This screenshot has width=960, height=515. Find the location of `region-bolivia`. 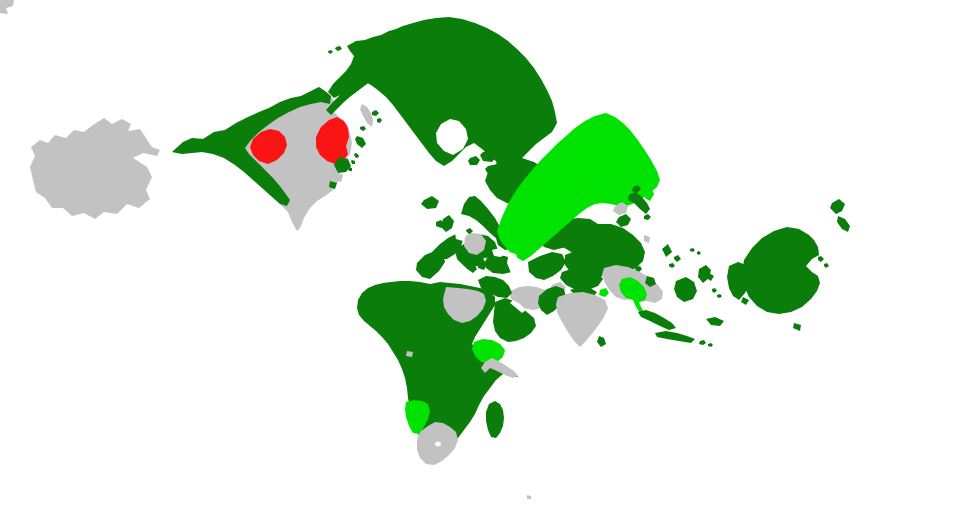

region-bolivia is located at coordinates (268, 146).